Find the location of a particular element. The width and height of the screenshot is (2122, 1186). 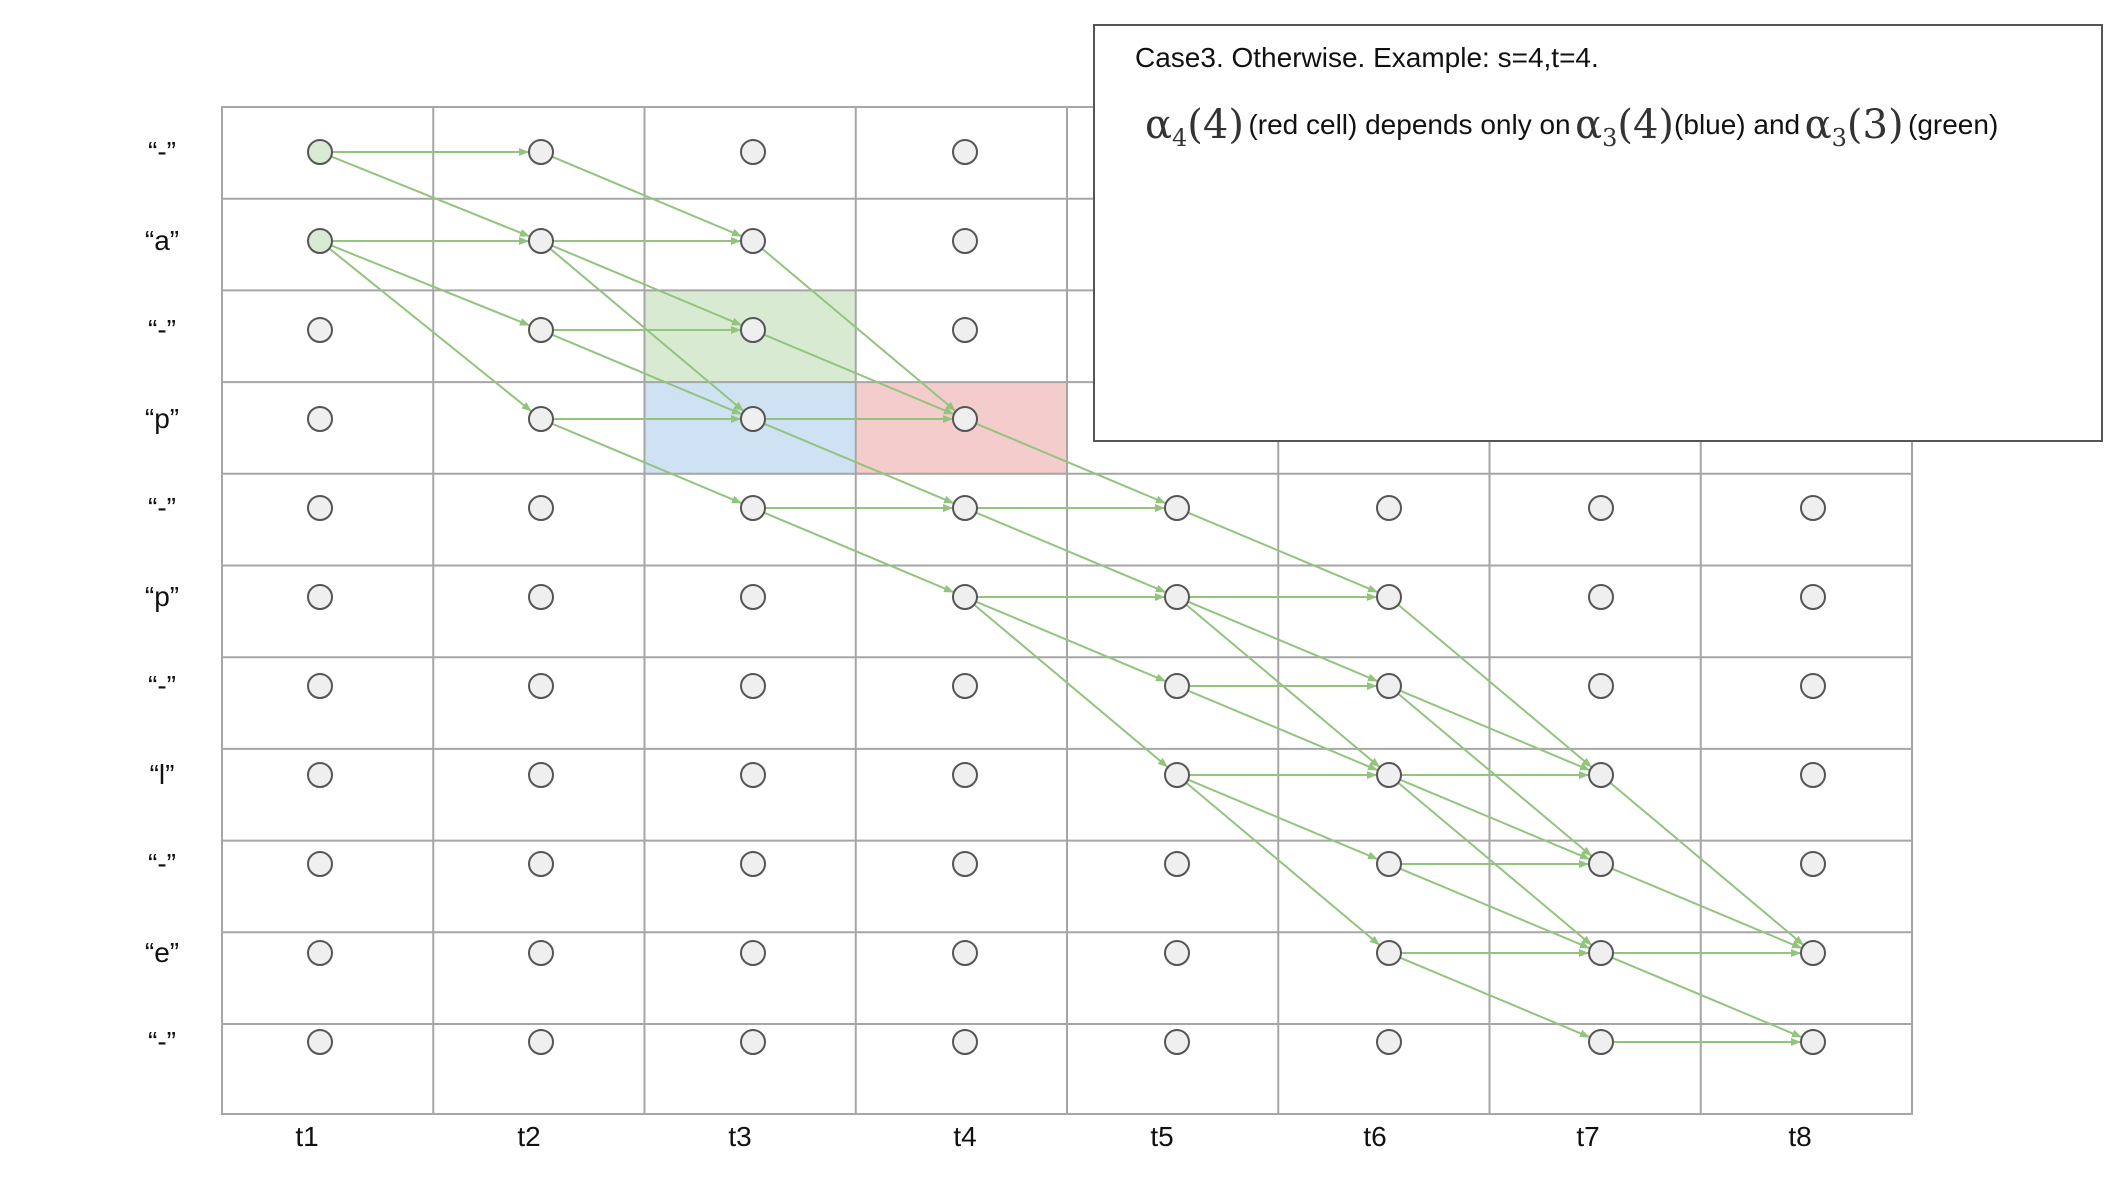

row-label: “p” is located at coordinates (162, 418).